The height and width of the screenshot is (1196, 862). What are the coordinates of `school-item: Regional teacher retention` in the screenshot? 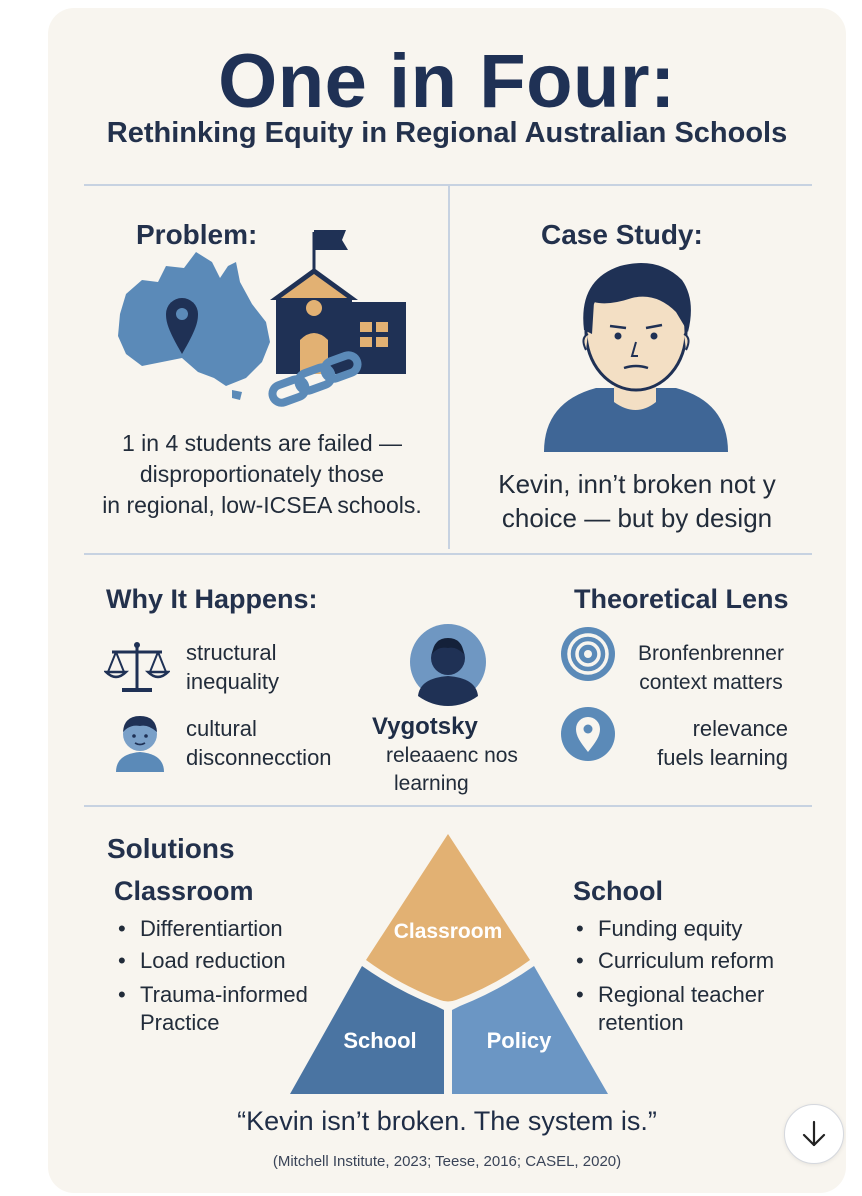 It's located at (687, 1009).